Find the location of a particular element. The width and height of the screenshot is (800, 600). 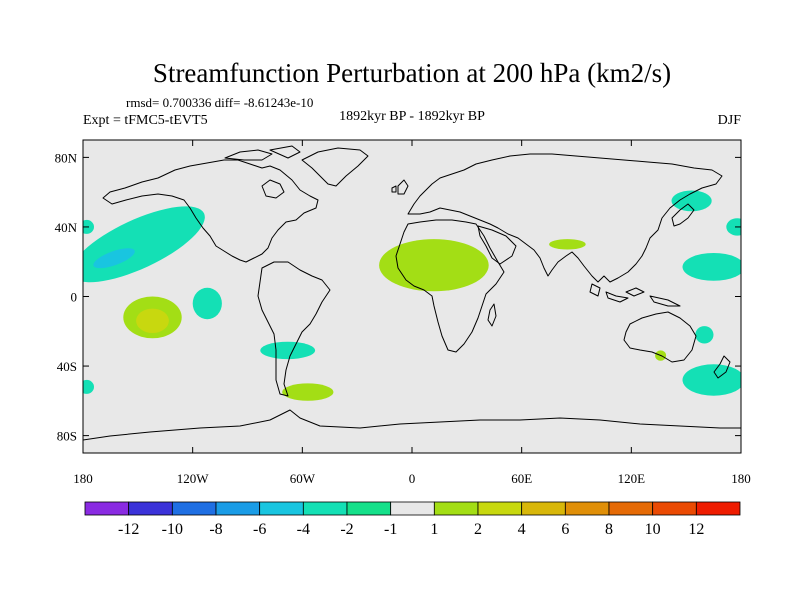

anomaly-tropical-atlantic-africa-positive is located at coordinates (434, 265).